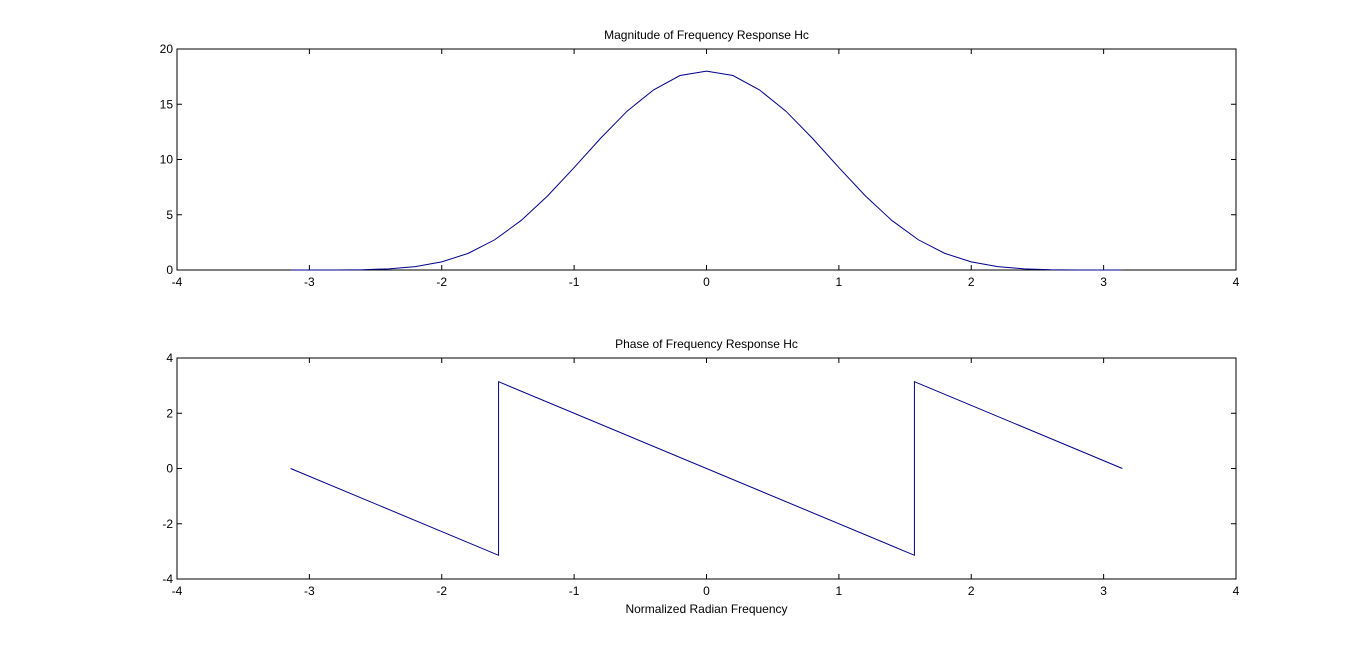 This screenshot has height=652, width=1366. I want to click on magnitude-plot-title: Magnitude of Frequency Response Hc, so click(706, 35).